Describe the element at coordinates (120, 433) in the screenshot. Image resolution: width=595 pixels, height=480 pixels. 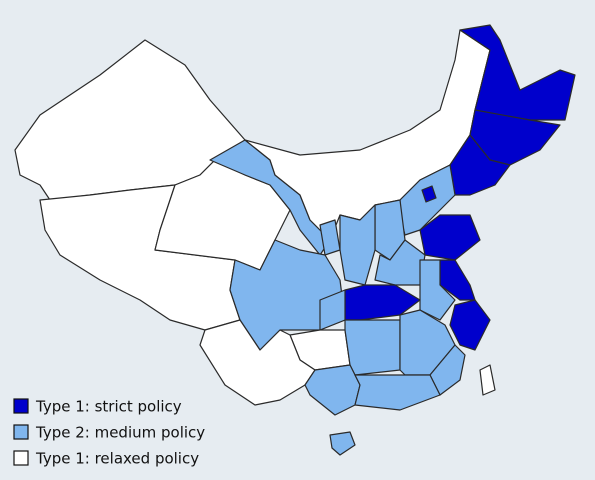
I see `legend-label: Type 2: medium policy` at that location.